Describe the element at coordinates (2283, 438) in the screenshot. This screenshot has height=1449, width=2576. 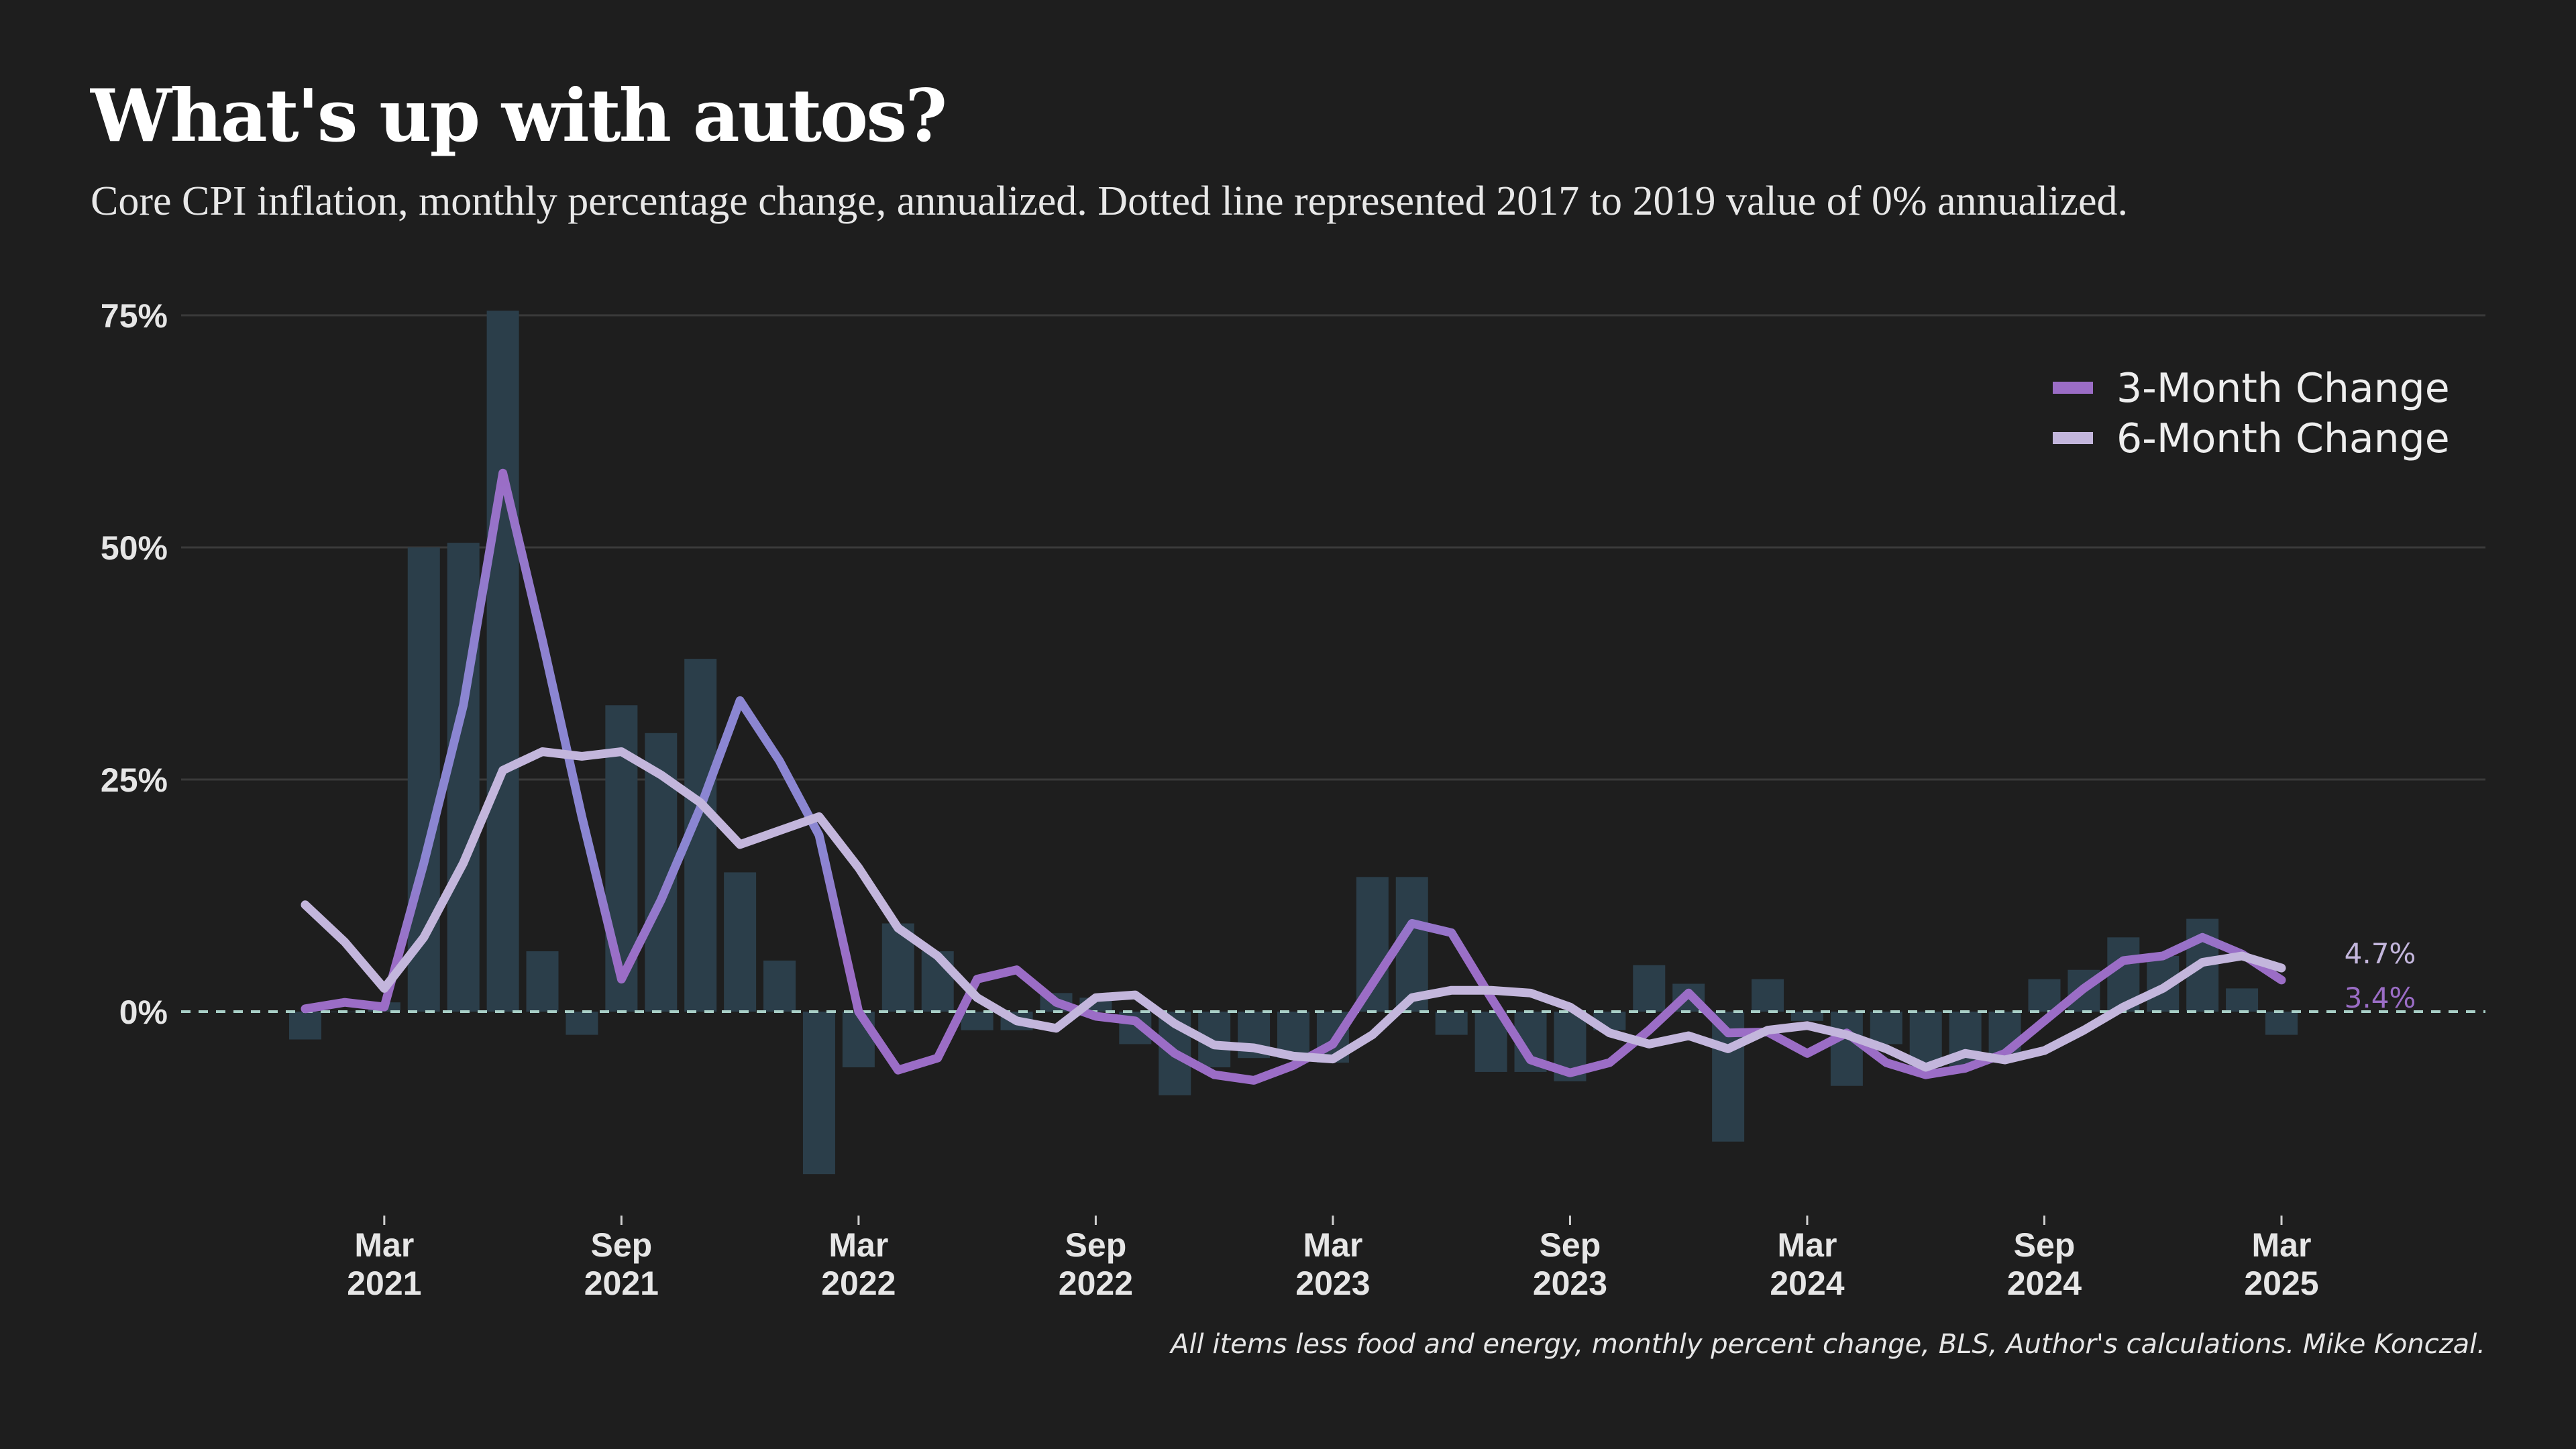
I see `legend-label-6-month: 6-Month Change` at that location.